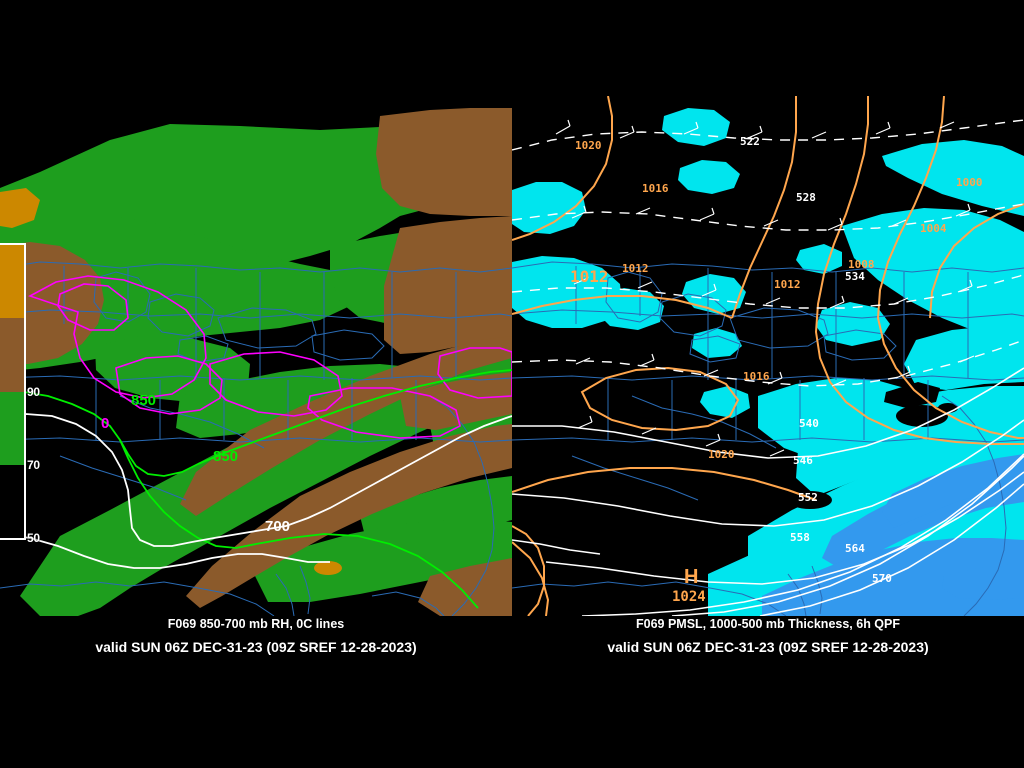  What do you see at coordinates (855, 276) in the screenshot?
I see `thickness-label-534: 534` at bounding box center [855, 276].